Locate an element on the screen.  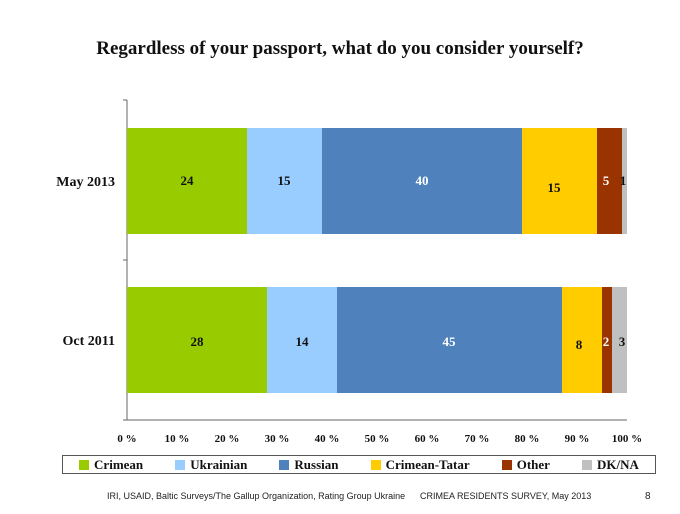
data-label: 24 is located at coordinates (188, 180).